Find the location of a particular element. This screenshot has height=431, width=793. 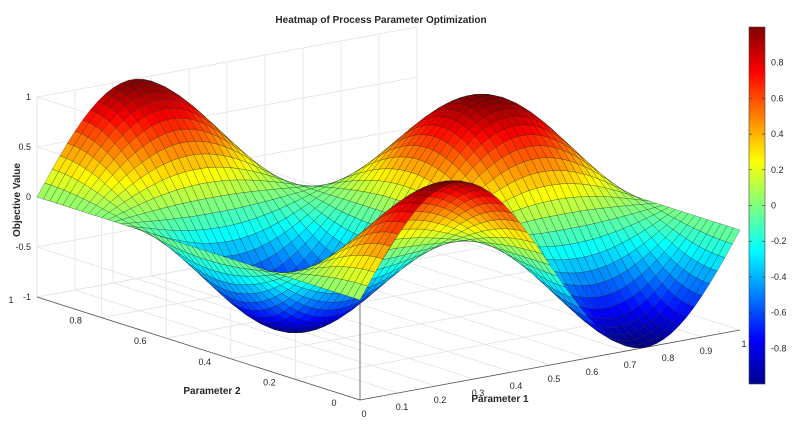

y-tick-label: 0.4 is located at coordinates (205, 362).